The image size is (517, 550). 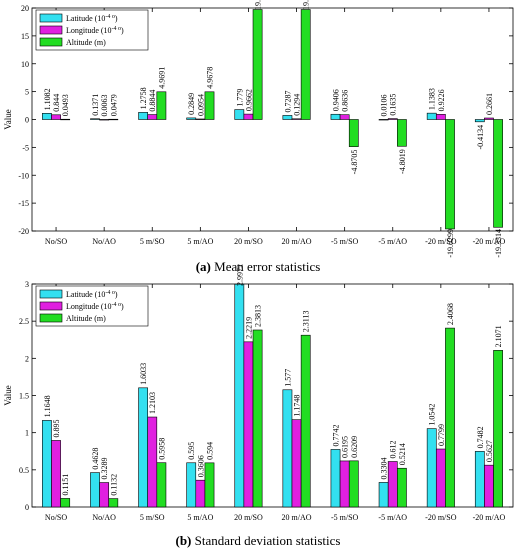 What do you see at coordinates (104, 241) in the screenshot?
I see `x-tick-label: No/AO` at bounding box center [104, 241].